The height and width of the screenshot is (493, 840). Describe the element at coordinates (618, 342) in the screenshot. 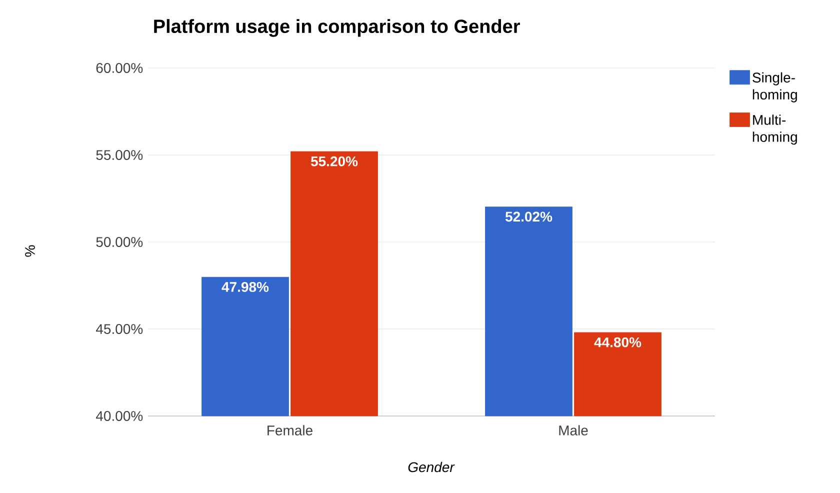

I see `data-label: 44.80%` at that location.